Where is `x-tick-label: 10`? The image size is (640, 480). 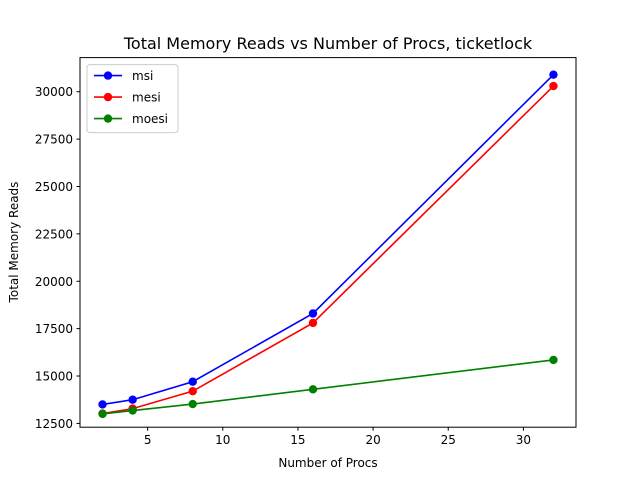 x-tick-label: 10 is located at coordinates (222, 440).